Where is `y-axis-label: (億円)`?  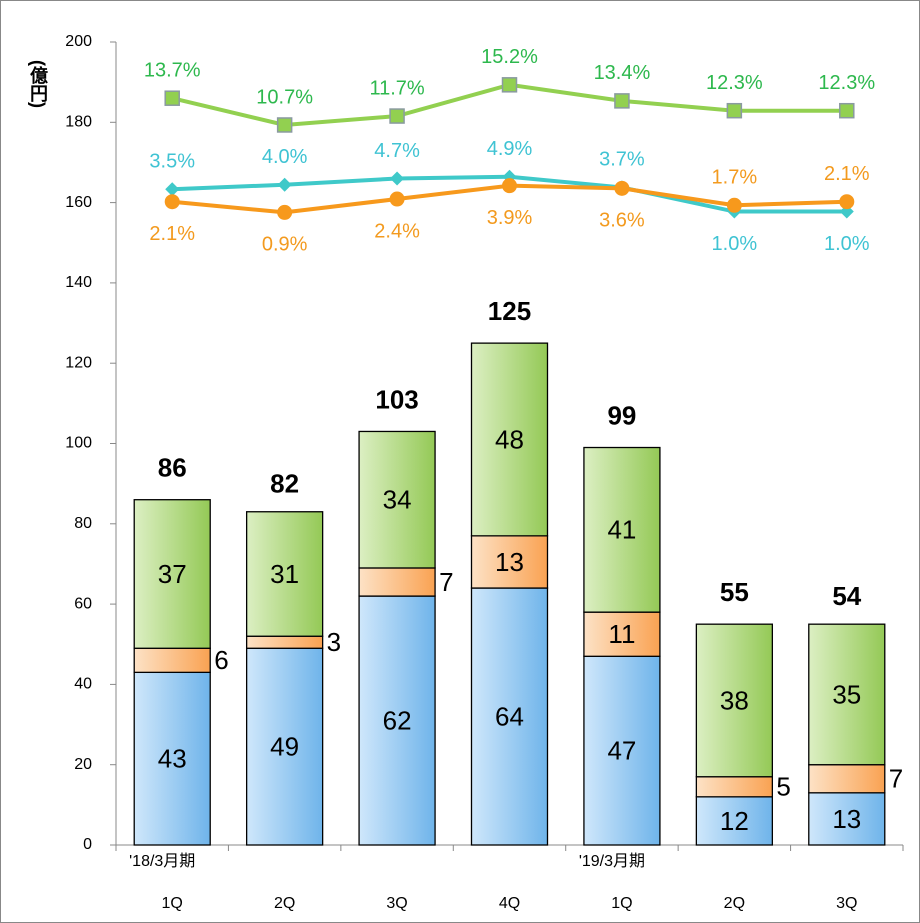
y-axis-label: (億円) is located at coordinates (38, 84).